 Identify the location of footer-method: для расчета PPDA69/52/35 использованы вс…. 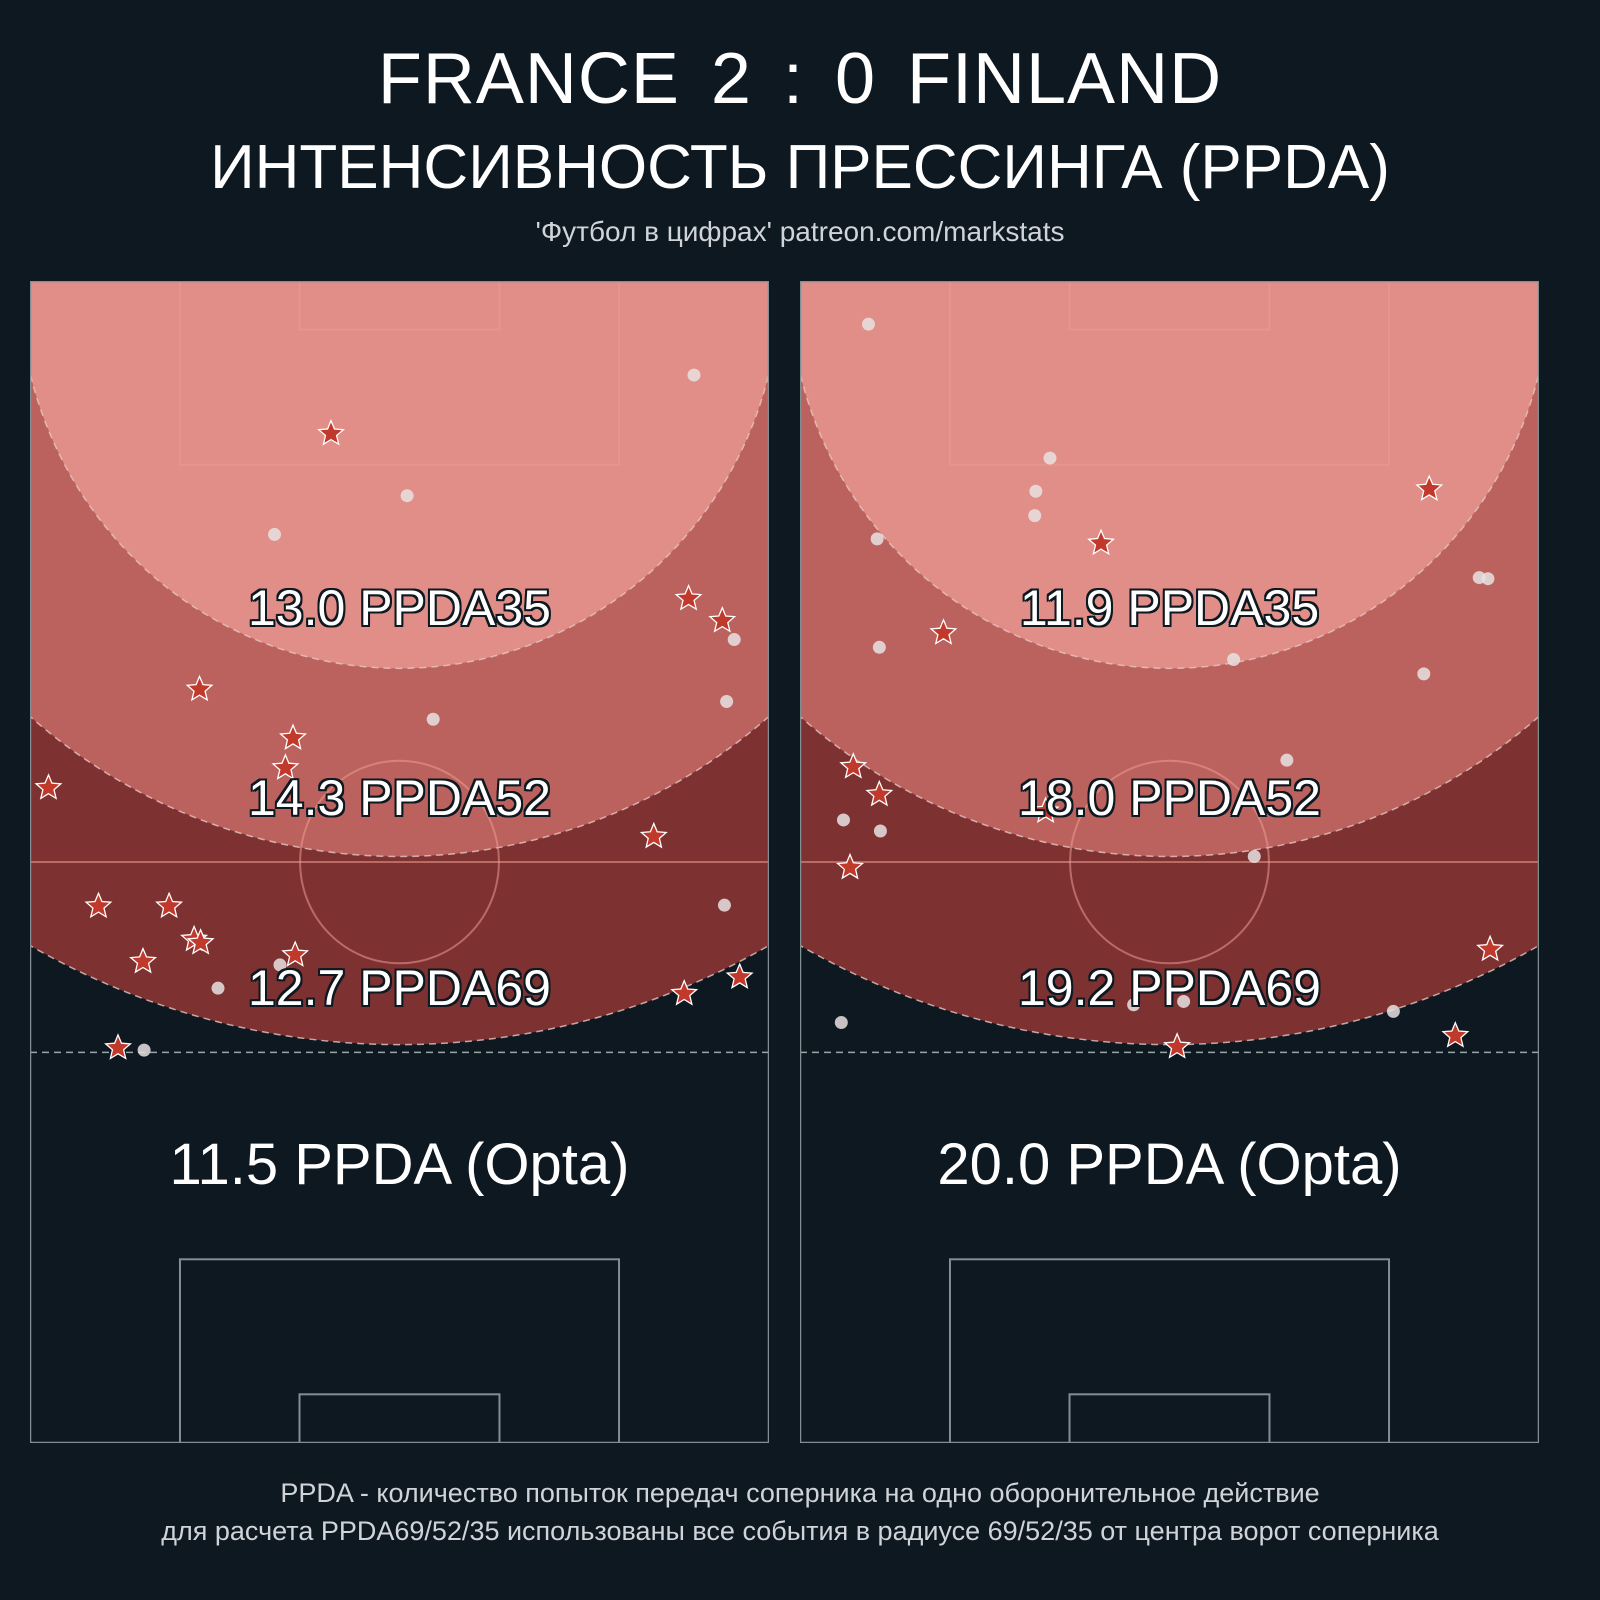
(800, 1531).